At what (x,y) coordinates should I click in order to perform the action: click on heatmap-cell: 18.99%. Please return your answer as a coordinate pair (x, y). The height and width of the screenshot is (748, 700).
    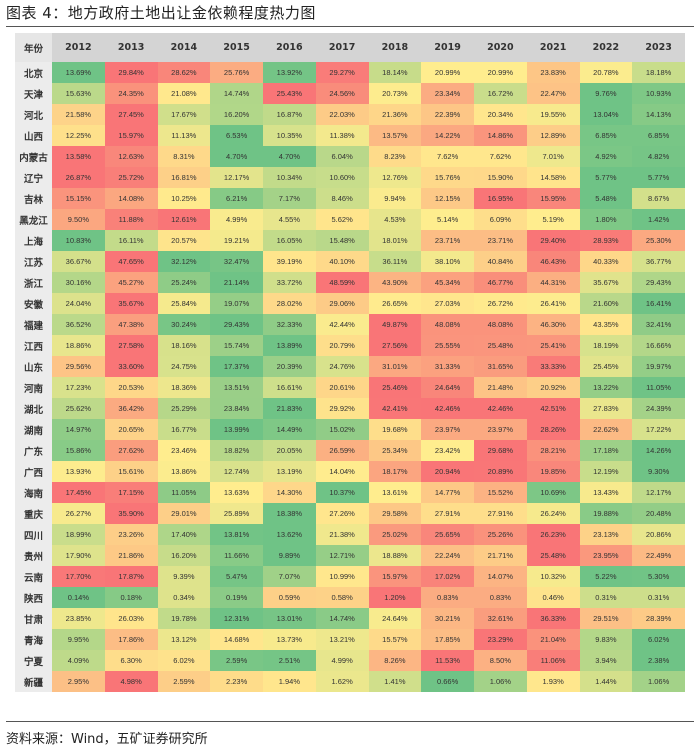
    Looking at the image, I should click on (78, 534).